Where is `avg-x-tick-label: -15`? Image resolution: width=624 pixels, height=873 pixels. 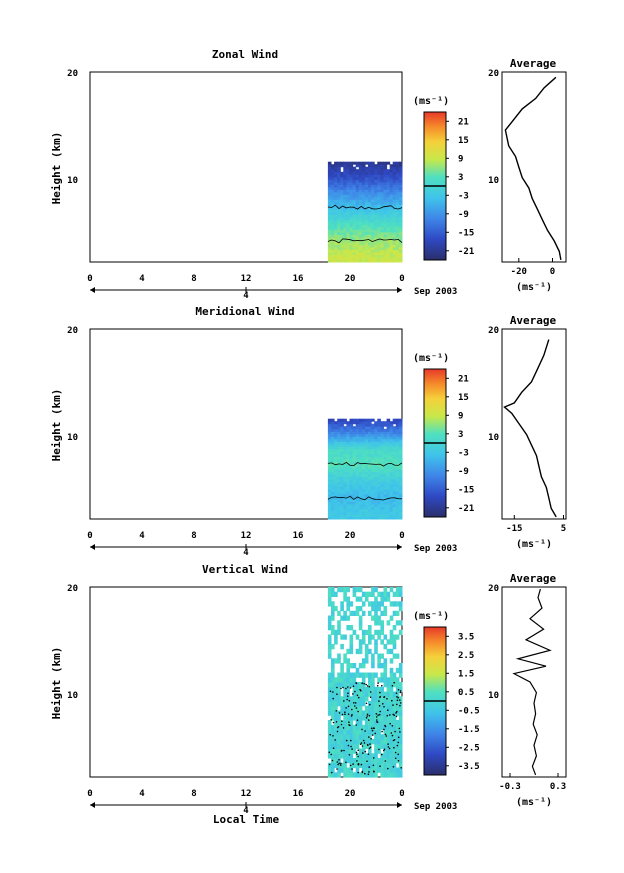
avg-x-tick-label: -15 is located at coordinates (514, 529).